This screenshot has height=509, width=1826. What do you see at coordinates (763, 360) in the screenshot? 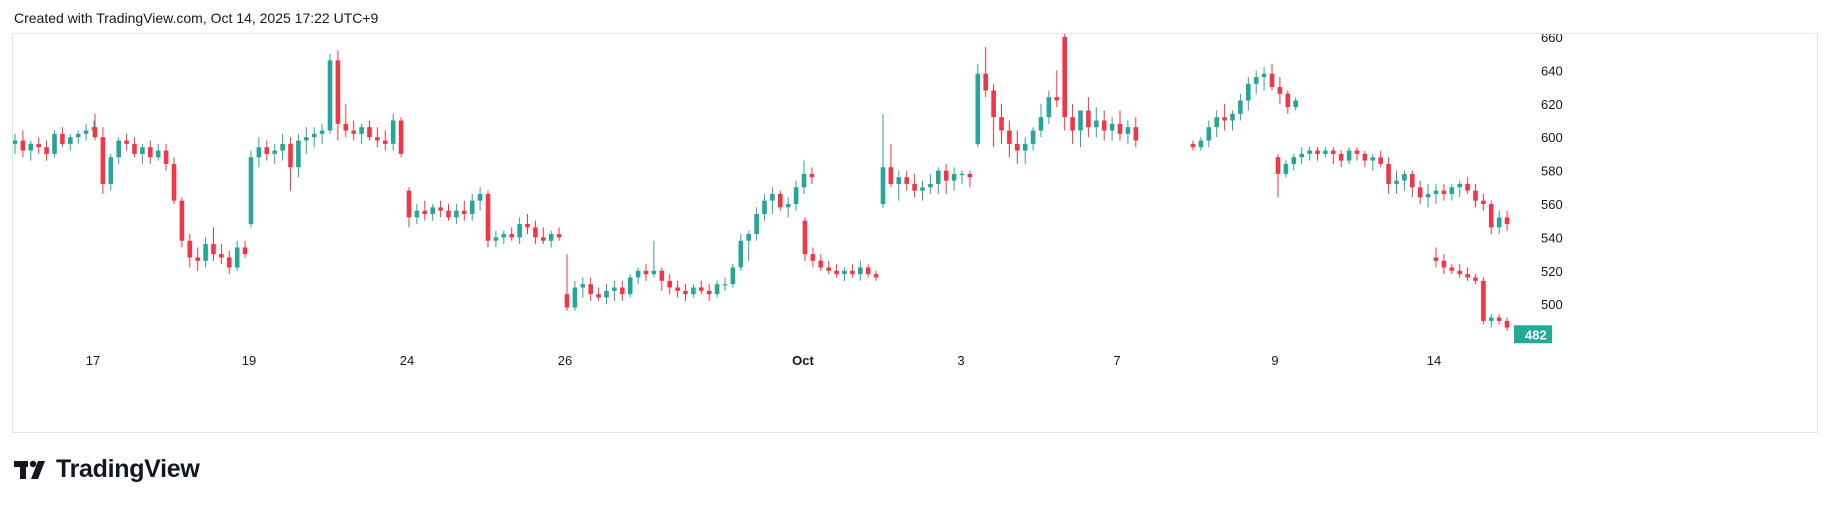
I see `time-axis: 17 19 24 26 Oct 3 7 9 14` at bounding box center [763, 360].